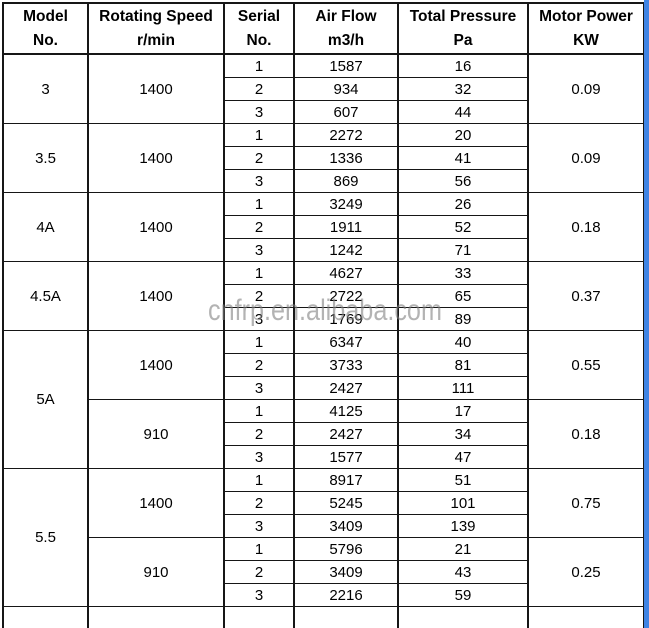 The height and width of the screenshot is (628, 649). What do you see at coordinates (346, 135) in the screenshot?
I see `airflow-cell: 2272` at bounding box center [346, 135].